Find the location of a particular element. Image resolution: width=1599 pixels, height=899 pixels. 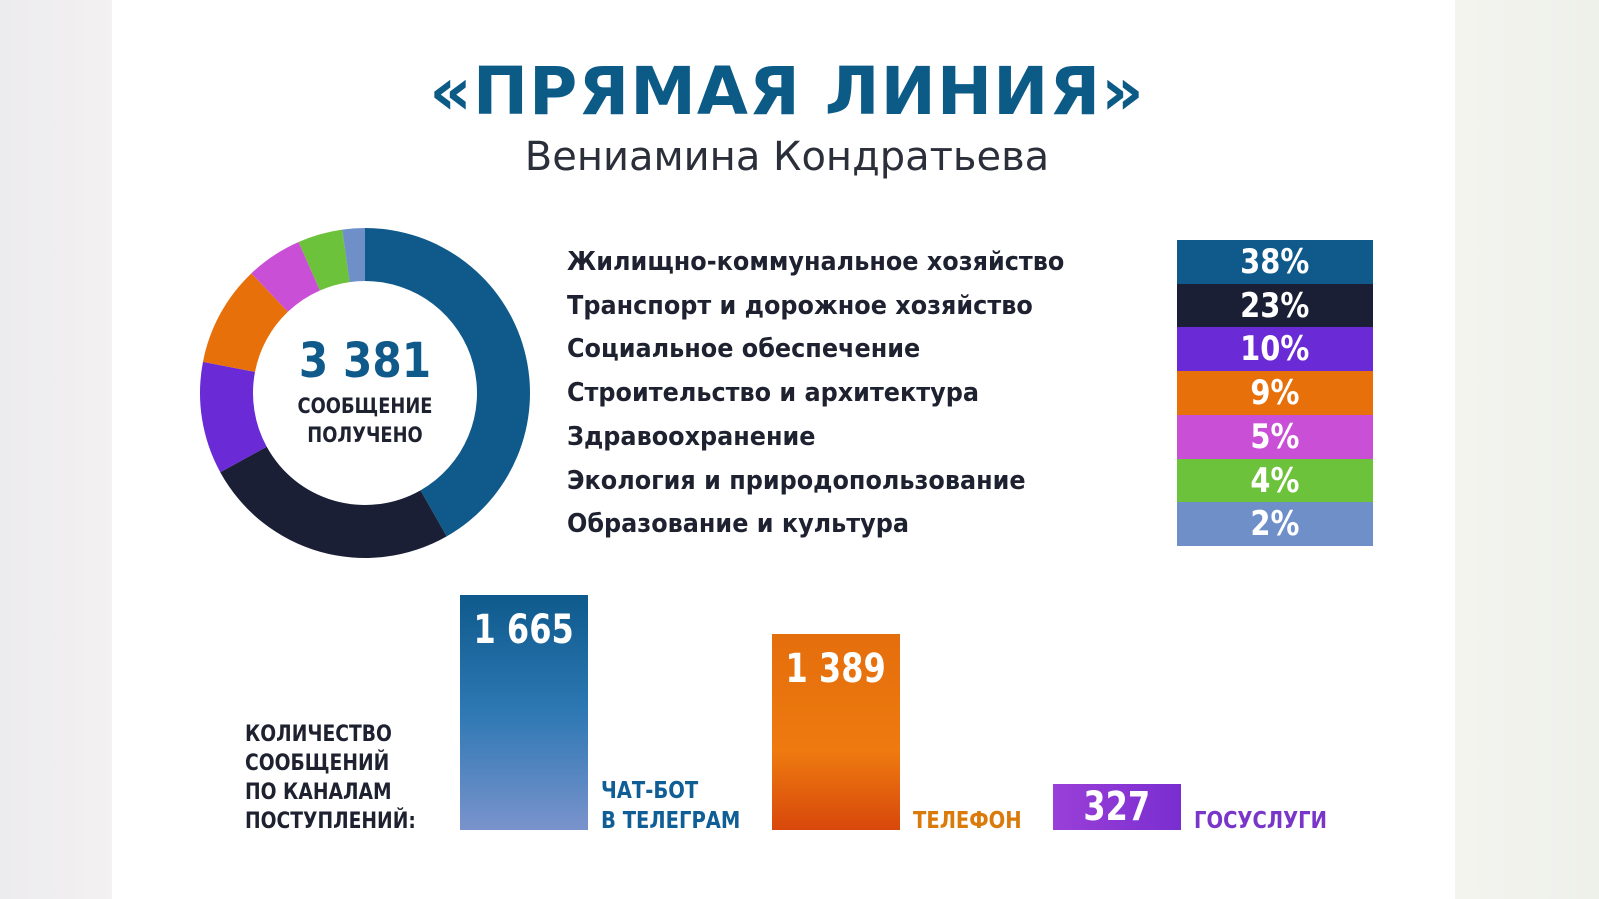

bar-title-line: ПО КАНАЛАМ is located at coordinates (318, 792).